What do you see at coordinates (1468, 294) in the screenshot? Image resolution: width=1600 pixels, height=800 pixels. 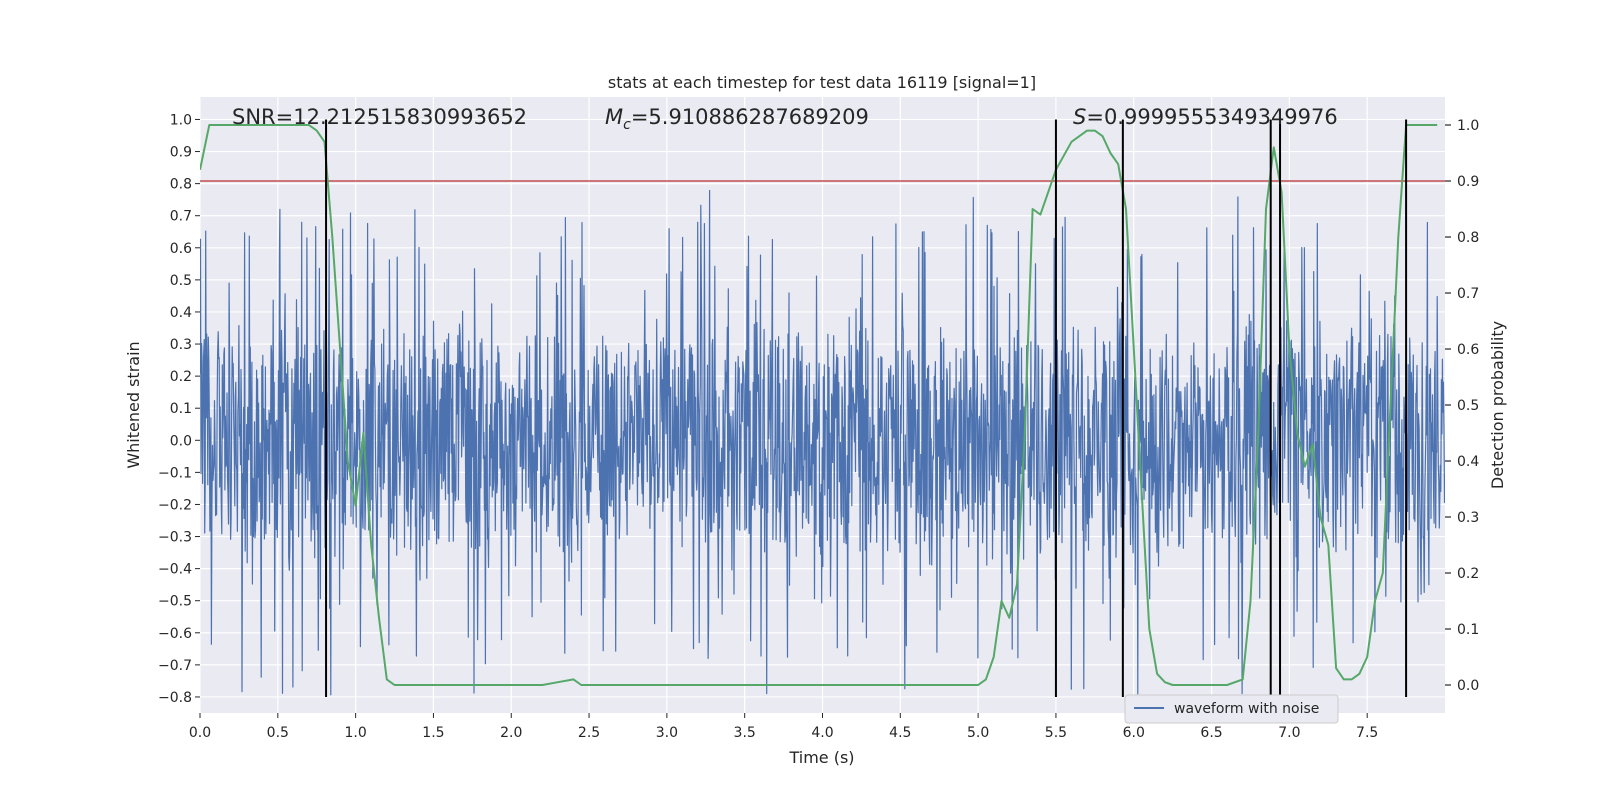 I see `y-right-tick-label: 0.7` at bounding box center [1468, 294].